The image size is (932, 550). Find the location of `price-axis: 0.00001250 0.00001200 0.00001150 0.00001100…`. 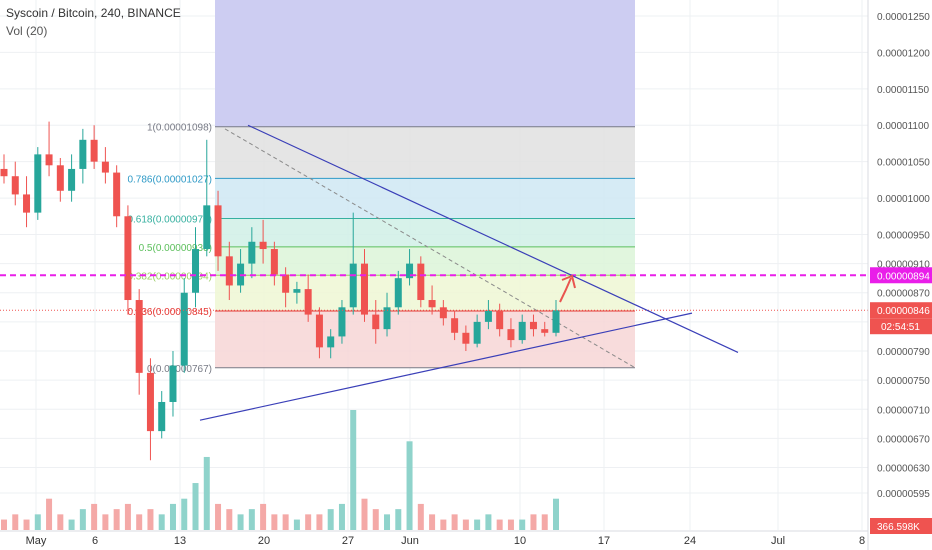

price-axis: 0.00001250 0.00001200 0.00001150 0.00001100… is located at coordinates (899, 275).